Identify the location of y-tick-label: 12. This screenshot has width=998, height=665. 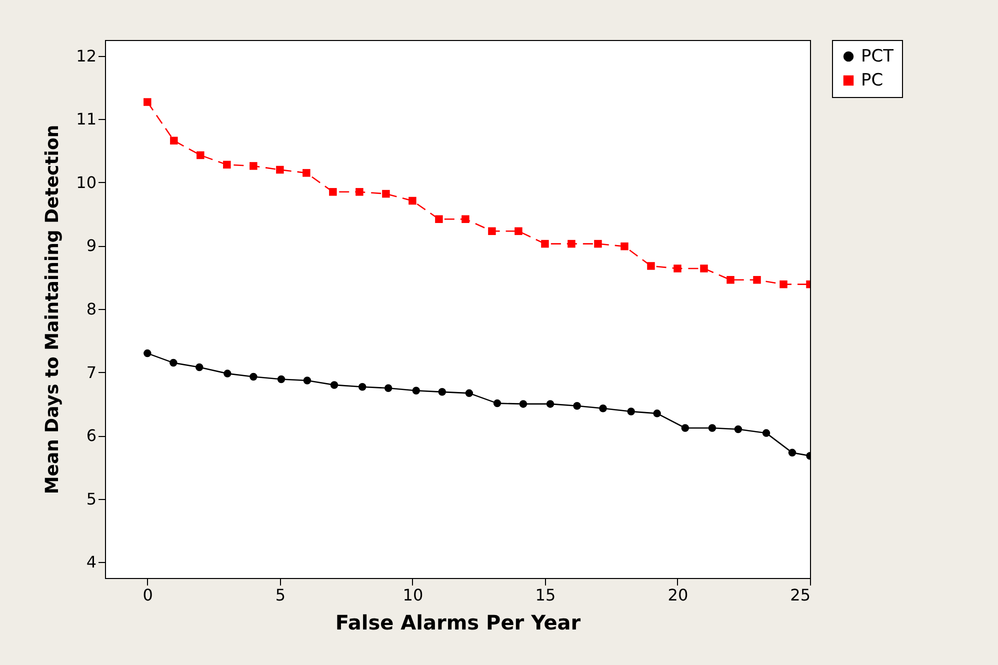
(86, 56).